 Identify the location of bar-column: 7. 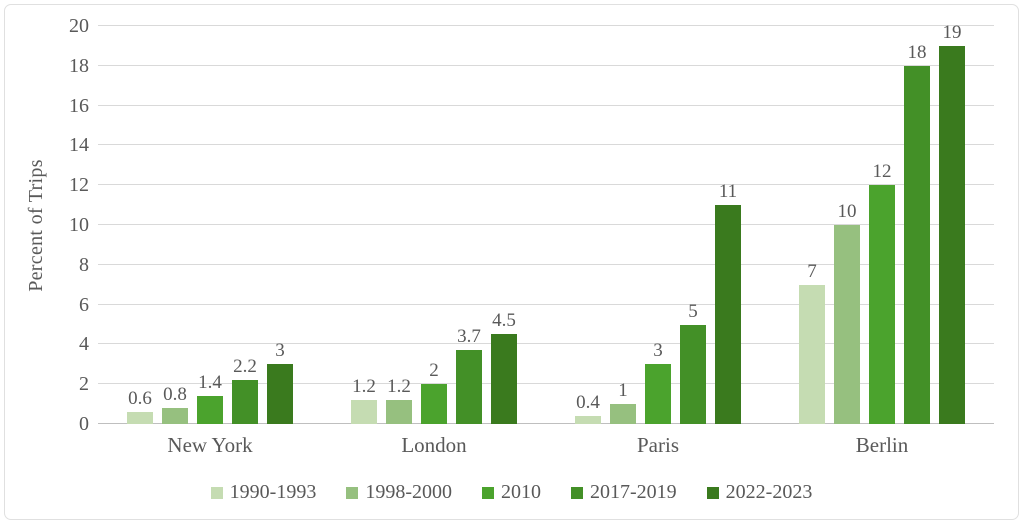
(812, 225).